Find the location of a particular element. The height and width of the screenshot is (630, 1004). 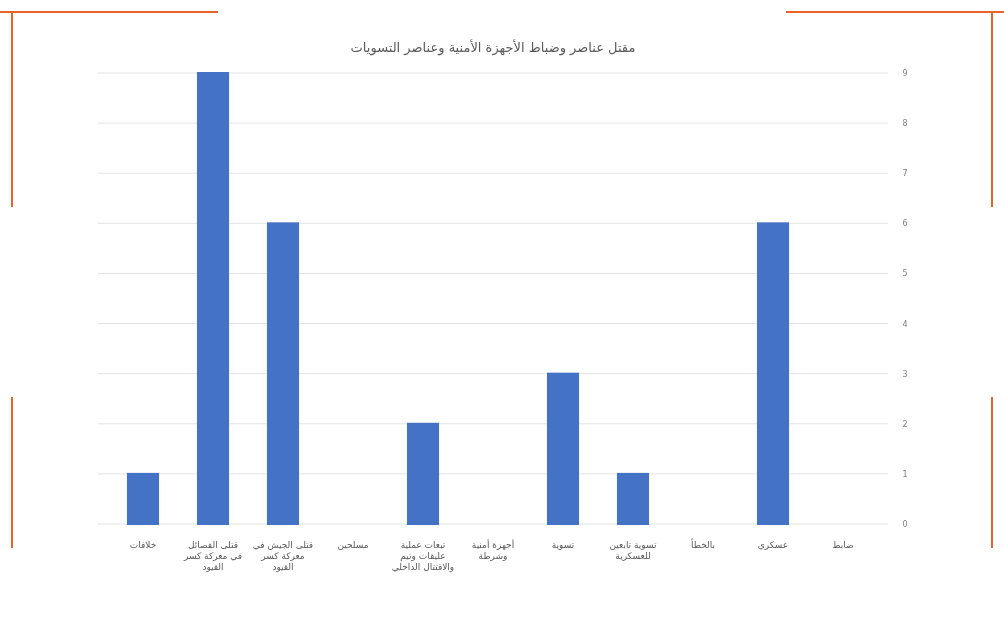

chart-title: مقتل عناصر وضباط الأجهزة الأمنية وعناصر التسويات is located at coordinates (493, 47).